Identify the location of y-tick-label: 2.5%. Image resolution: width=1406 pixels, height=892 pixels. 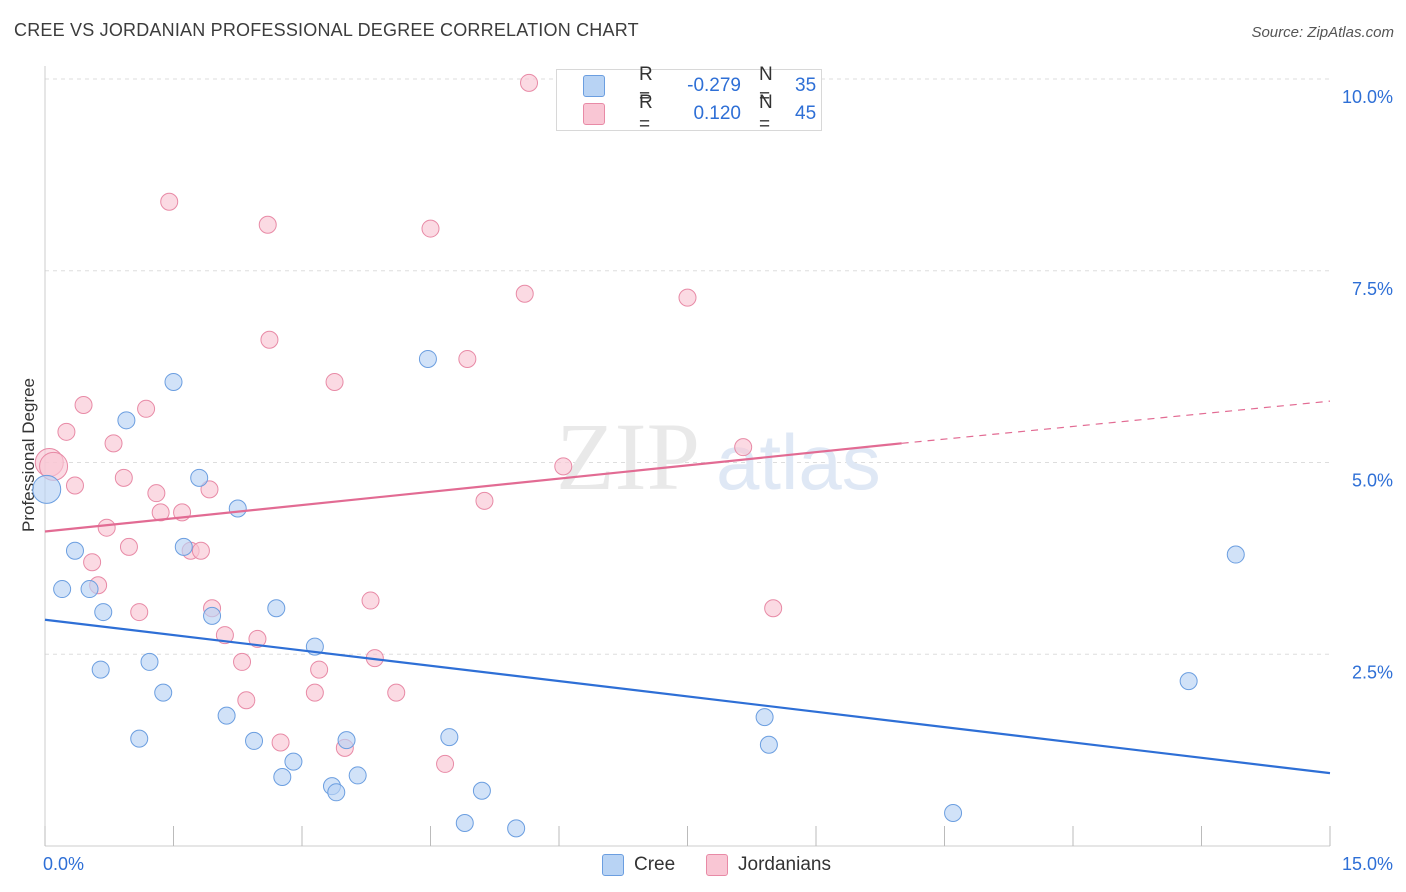
(1372, 672).